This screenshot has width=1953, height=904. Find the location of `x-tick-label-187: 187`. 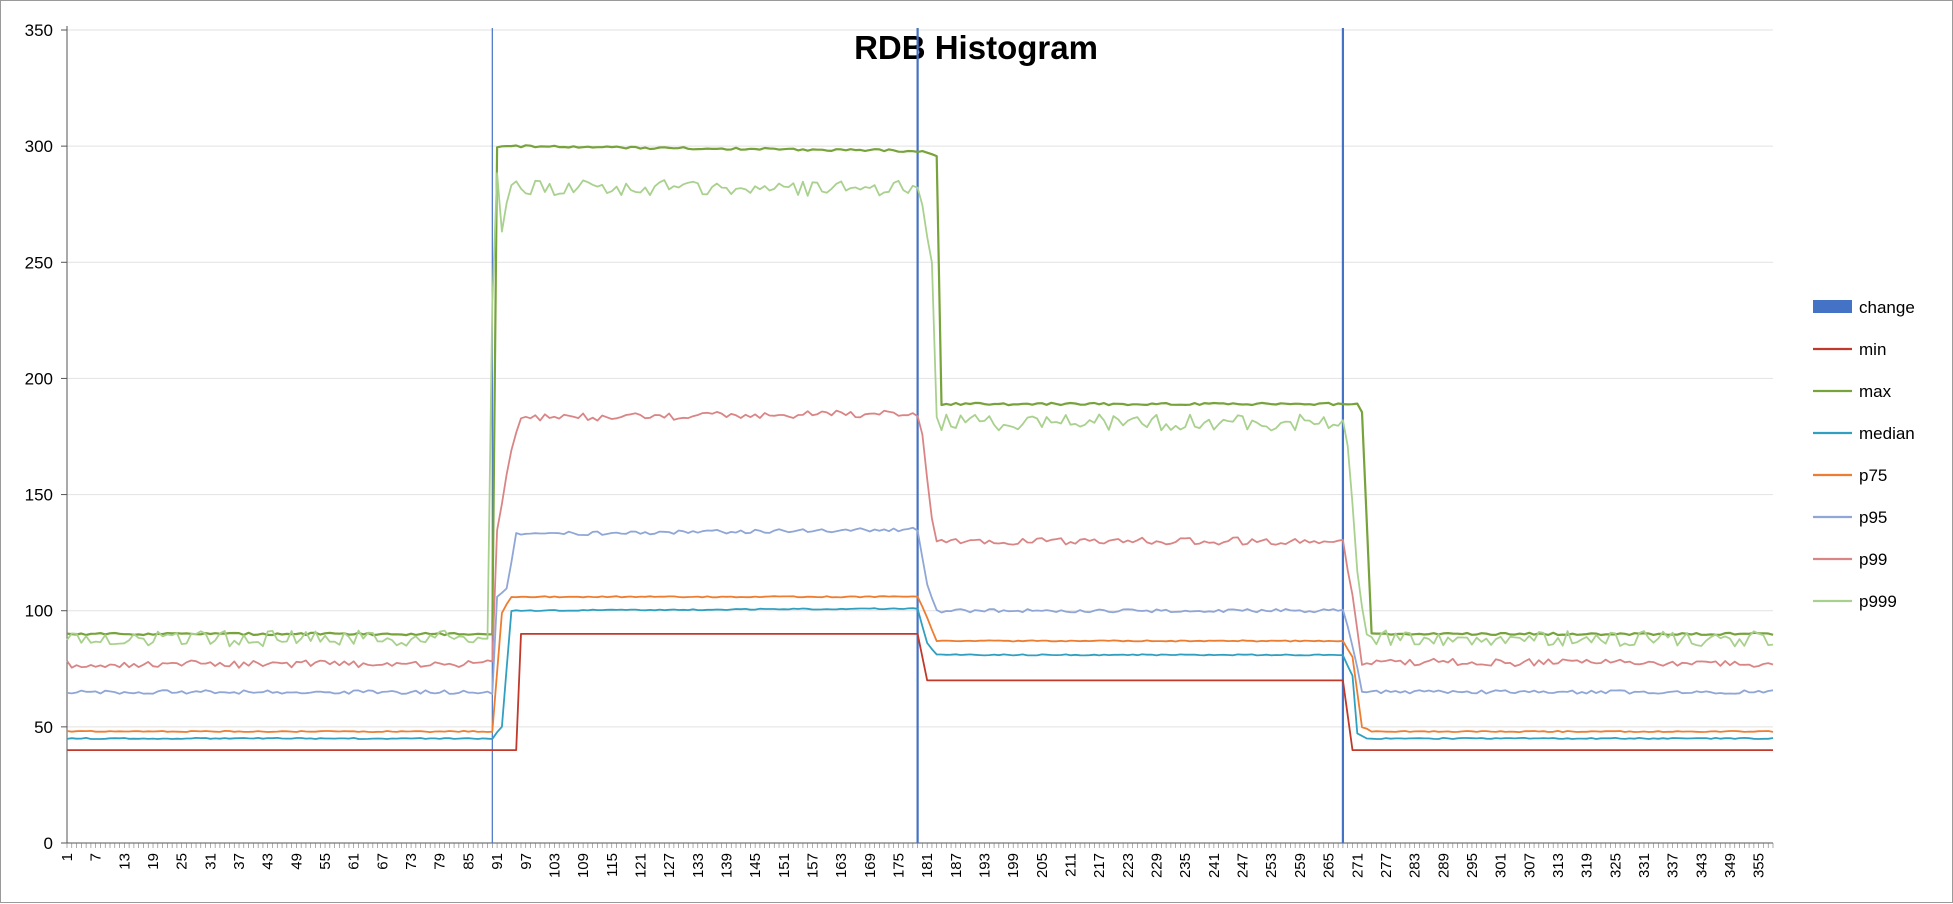

x-tick-label-187: 187 is located at coordinates (956, 865).